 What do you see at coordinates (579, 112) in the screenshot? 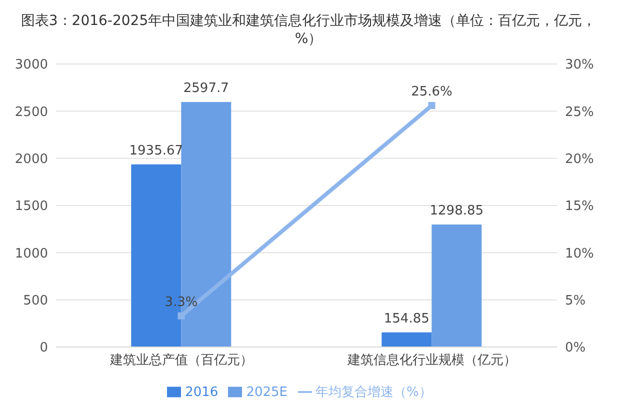
I see `y2-tick-label: 25%` at bounding box center [579, 112].